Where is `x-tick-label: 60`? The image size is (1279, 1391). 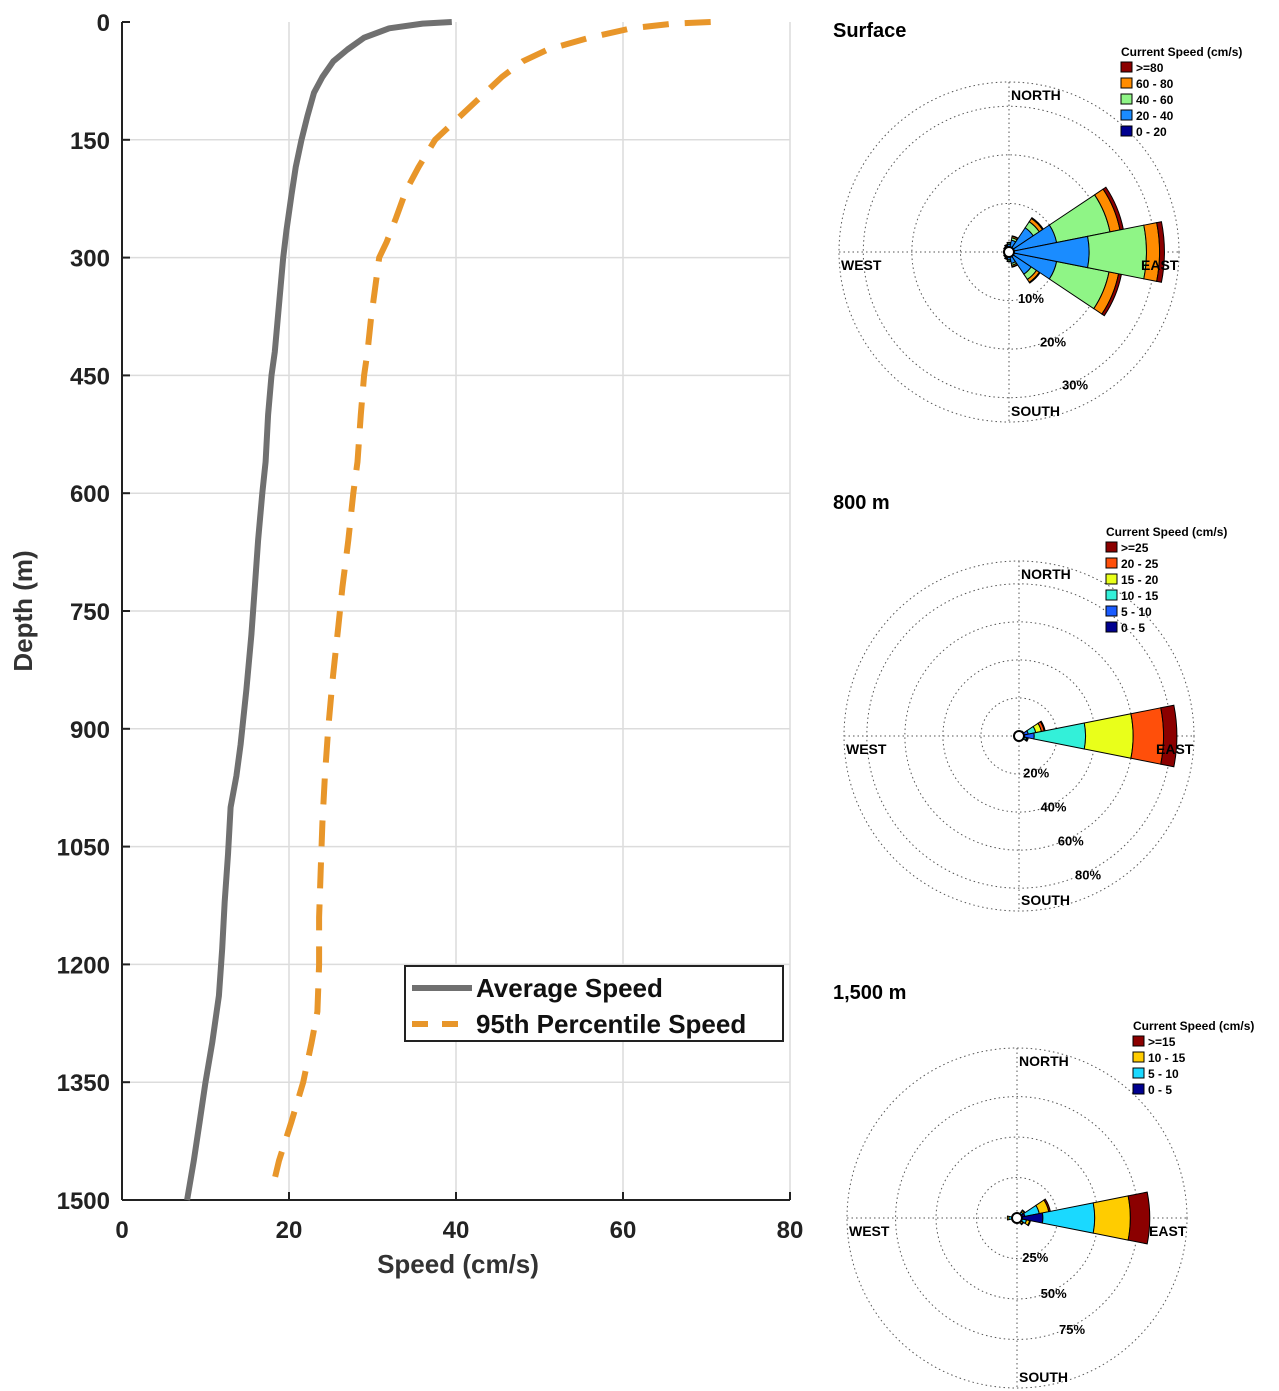 x-tick-label: 60 is located at coordinates (623, 1230).